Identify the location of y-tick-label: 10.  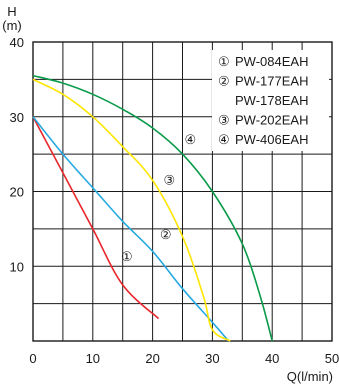
(17, 266).